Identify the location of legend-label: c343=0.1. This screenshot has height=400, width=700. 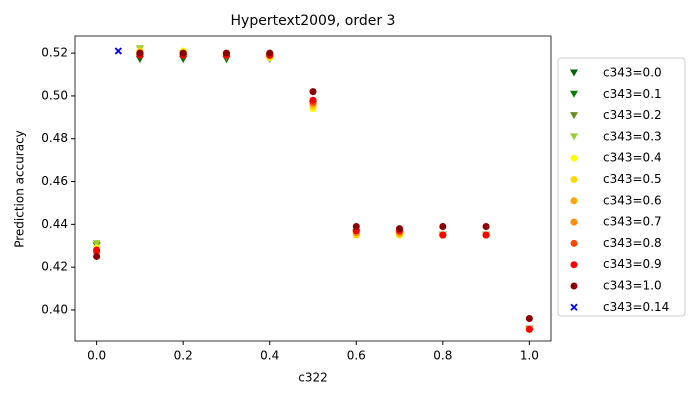
(632, 94).